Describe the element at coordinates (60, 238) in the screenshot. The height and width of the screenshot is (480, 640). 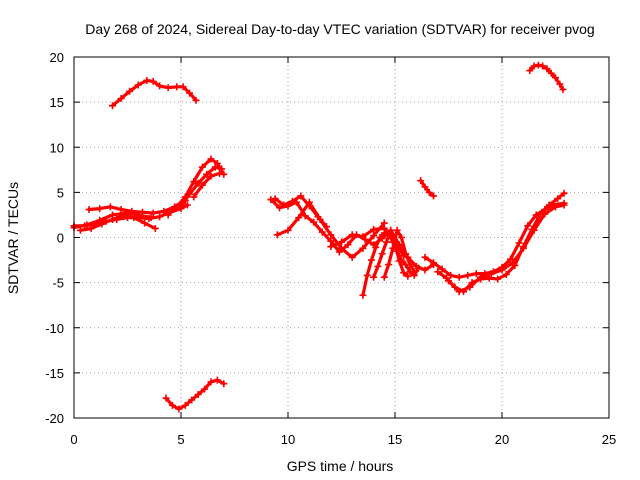
I see `y-tick-label: 0` at that location.